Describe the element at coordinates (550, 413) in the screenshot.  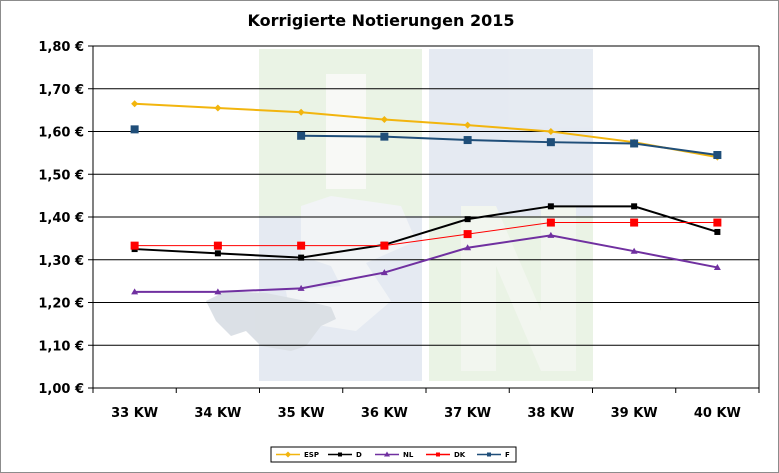
I see `x-tick-label: 38 KW` at that location.